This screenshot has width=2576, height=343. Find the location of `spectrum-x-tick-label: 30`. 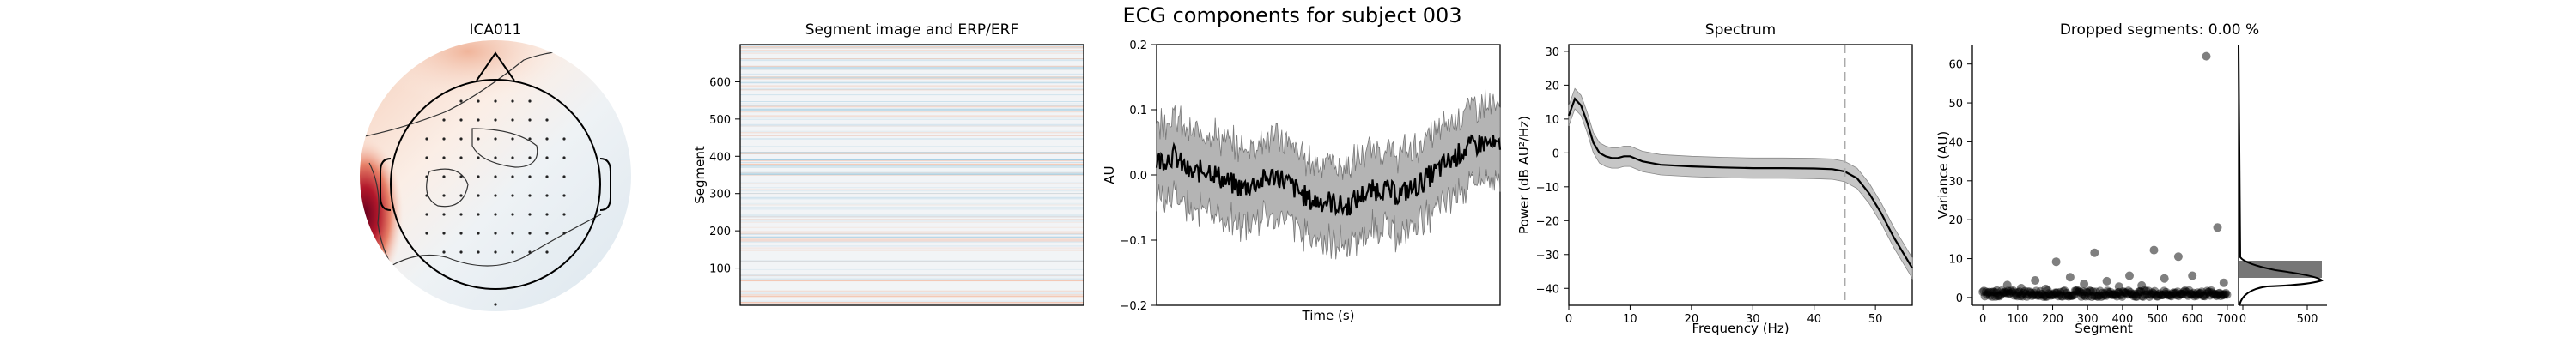

spectrum-x-tick-label: 30 is located at coordinates (1753, 320).